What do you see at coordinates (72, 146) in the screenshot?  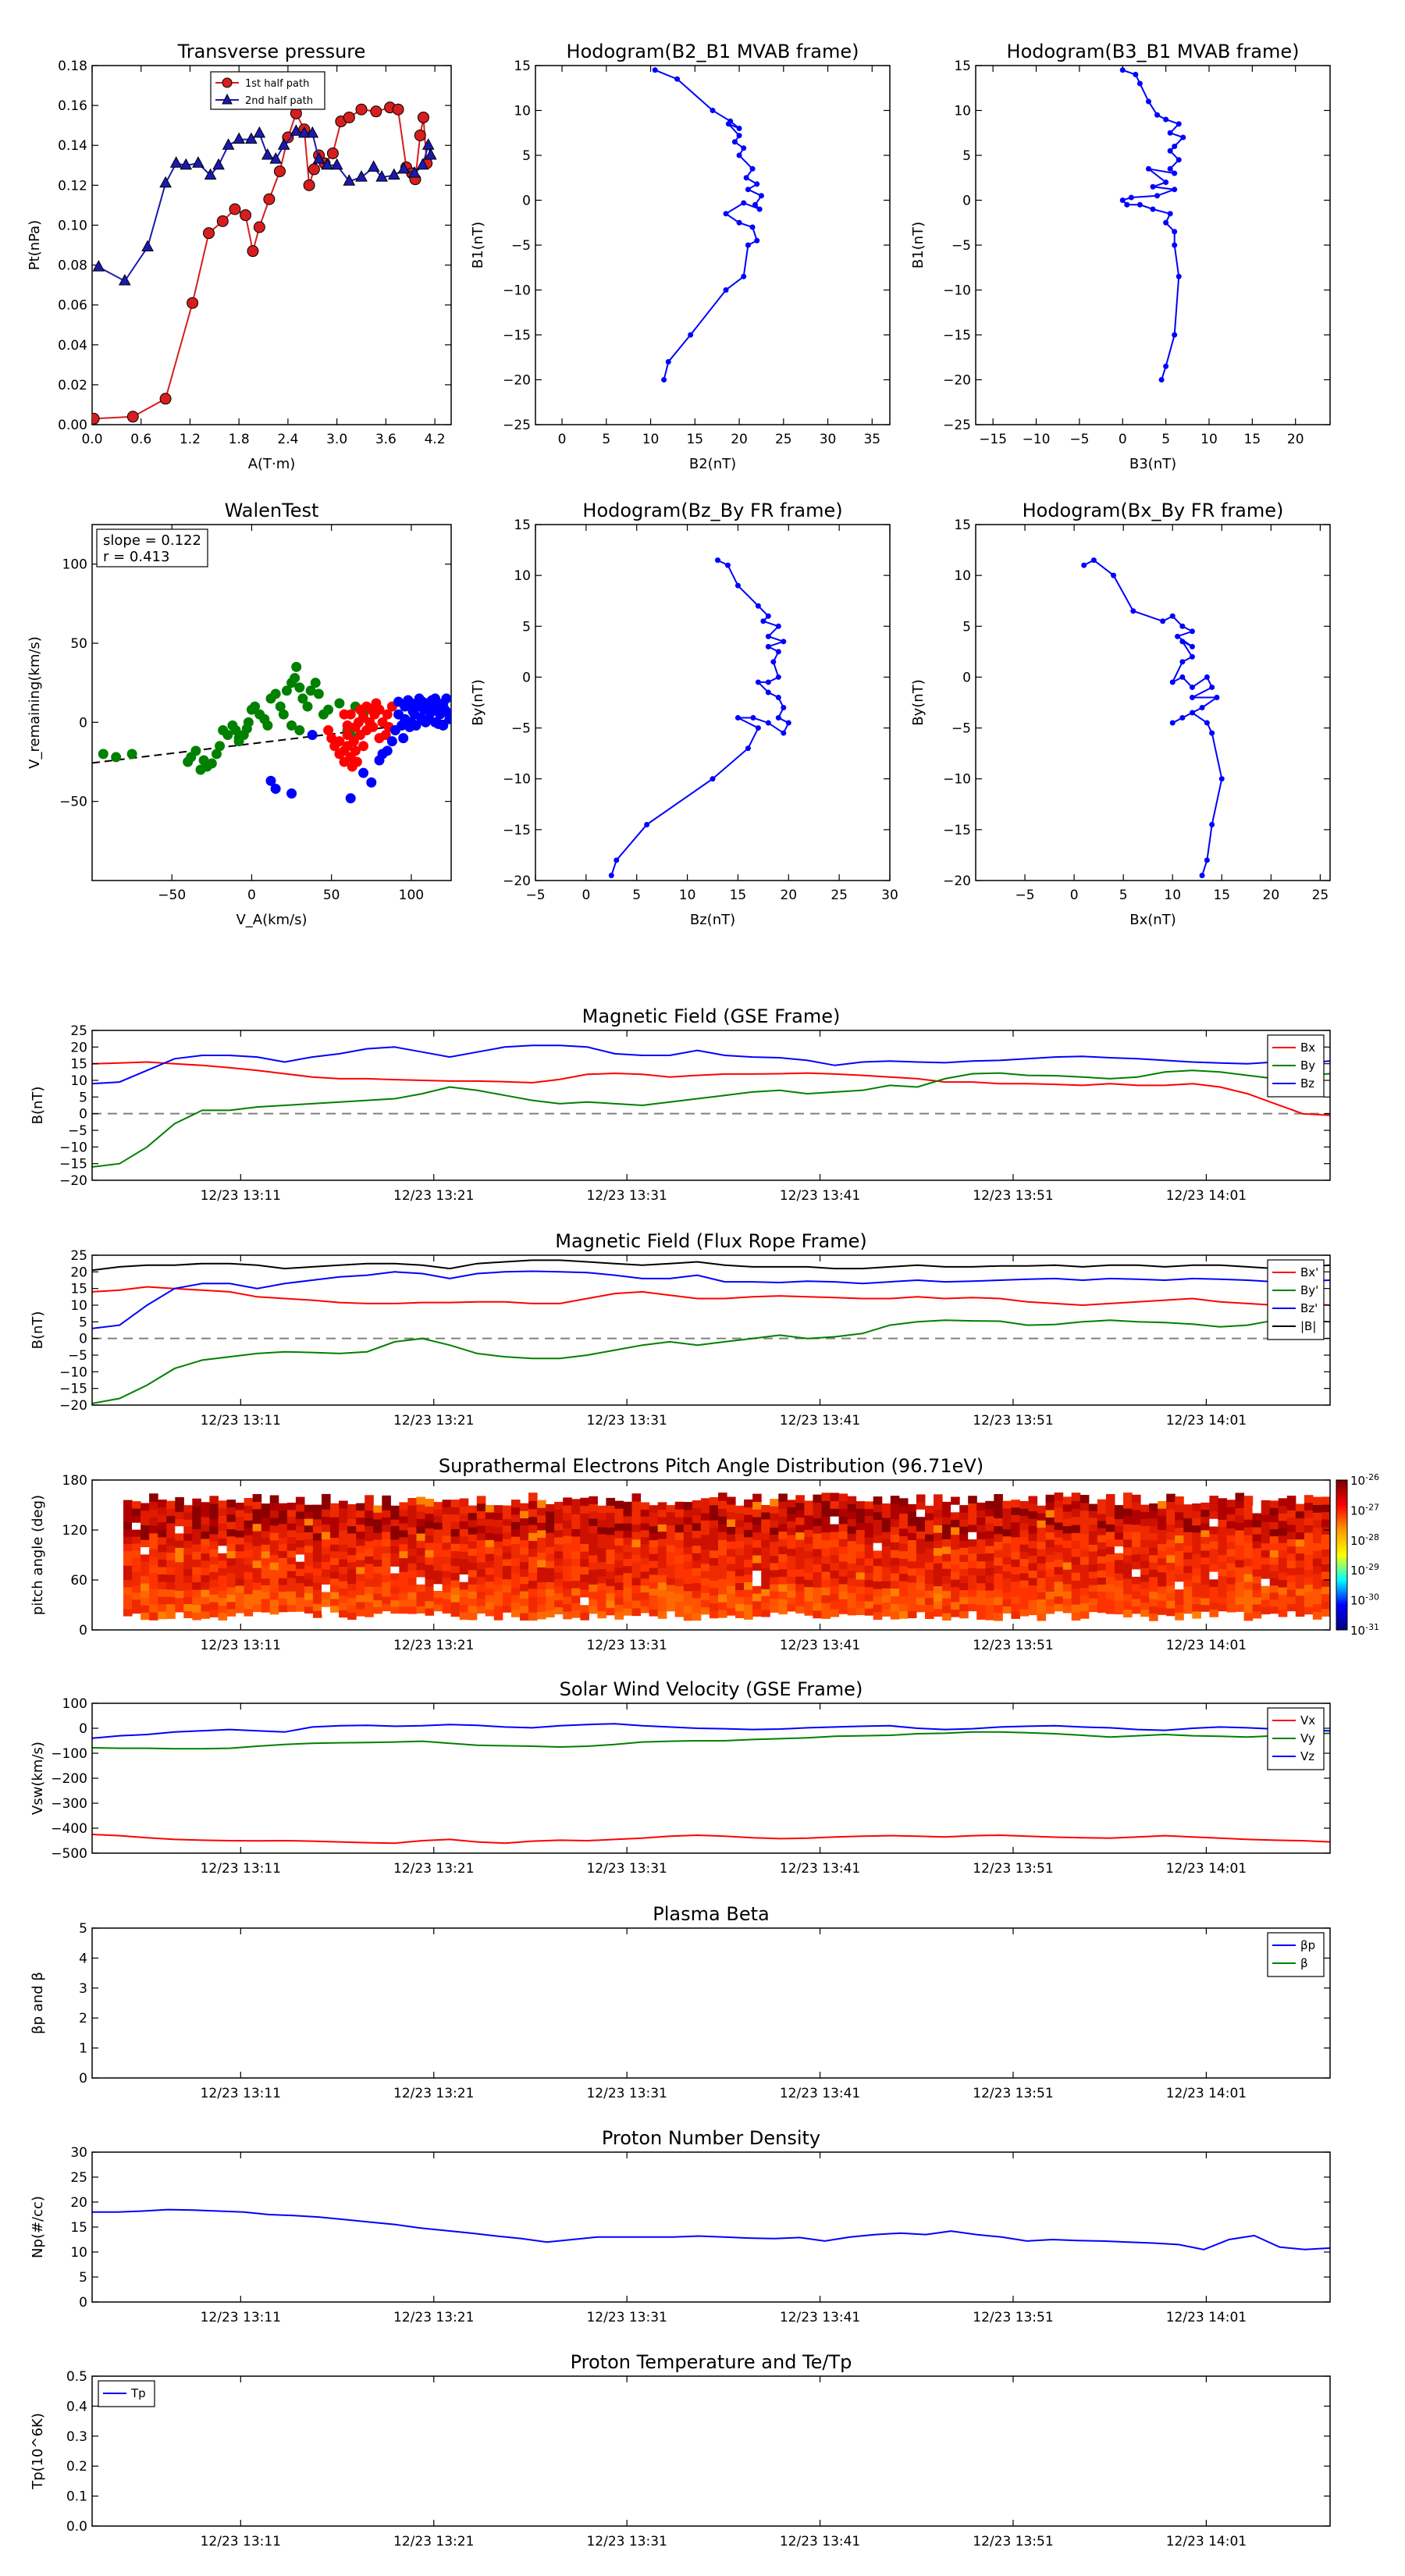 I see `transverse-ytick-label: 0.14` at bounding box center [72, 146].